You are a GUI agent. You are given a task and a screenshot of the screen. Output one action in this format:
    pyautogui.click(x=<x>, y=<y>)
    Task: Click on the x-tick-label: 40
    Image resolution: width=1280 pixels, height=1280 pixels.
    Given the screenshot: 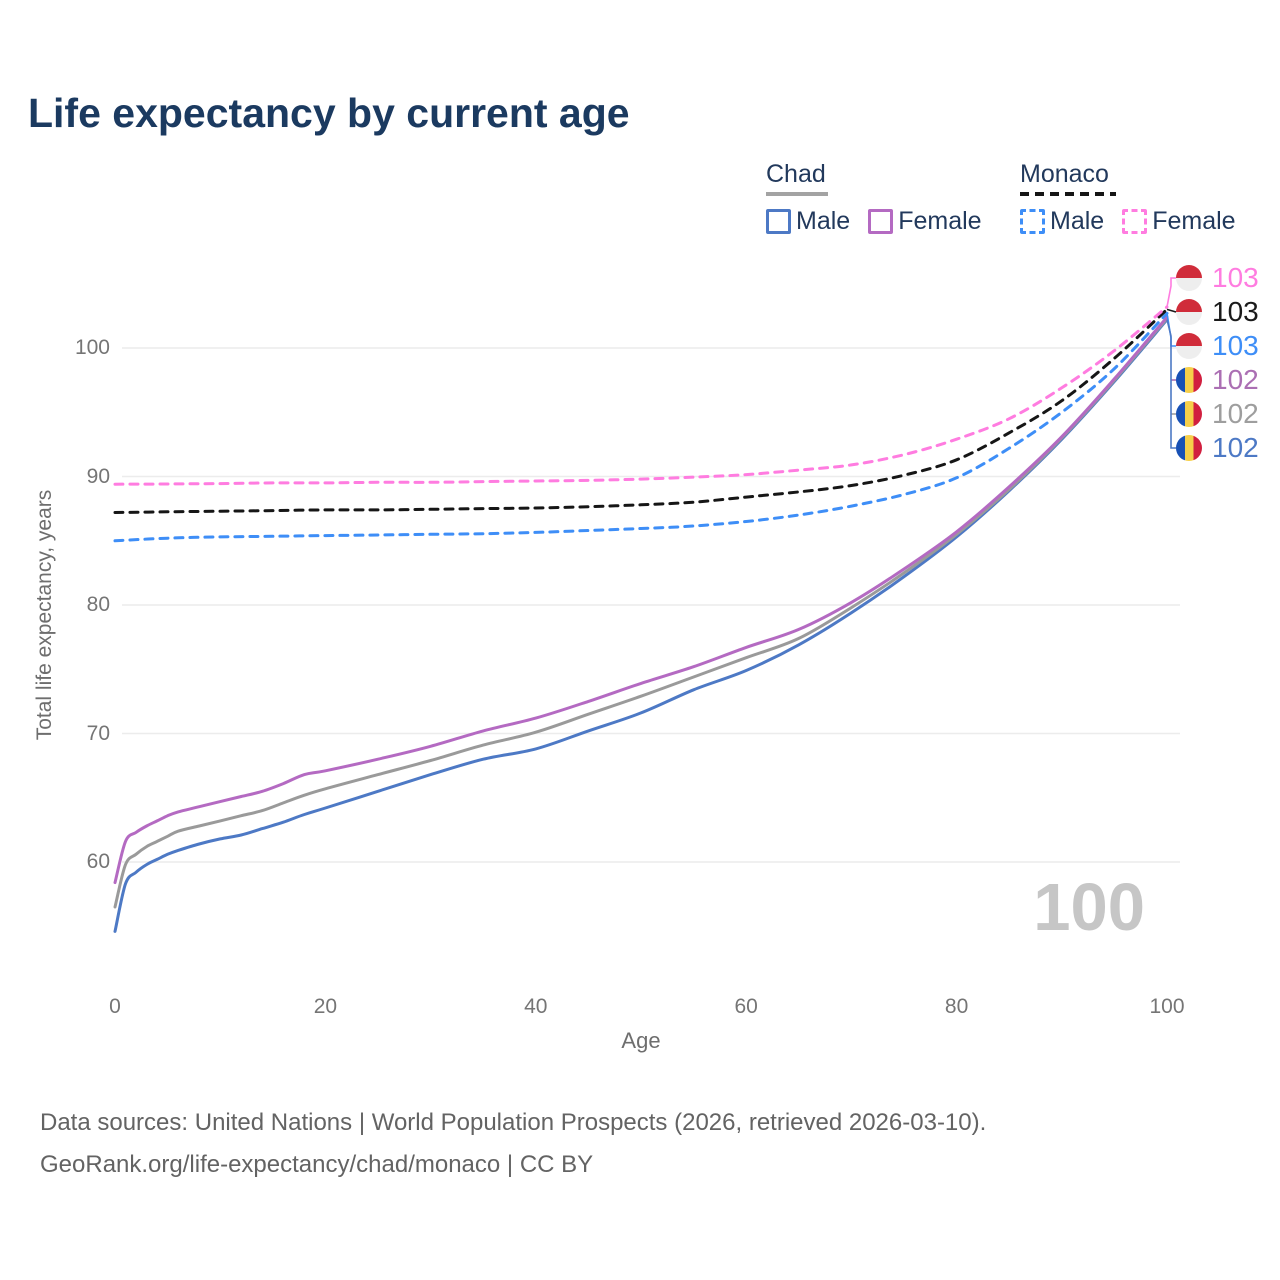 What is the action you would take?
    pyautogui.click(x=536, y=1006)
    